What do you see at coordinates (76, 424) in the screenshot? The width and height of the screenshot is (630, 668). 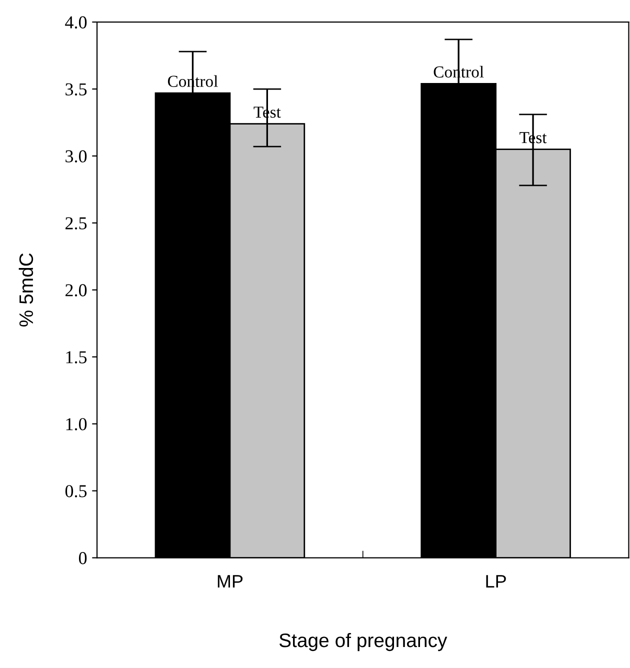 I see `y-tick-label: 1.0` at bounding box center [76, 424].